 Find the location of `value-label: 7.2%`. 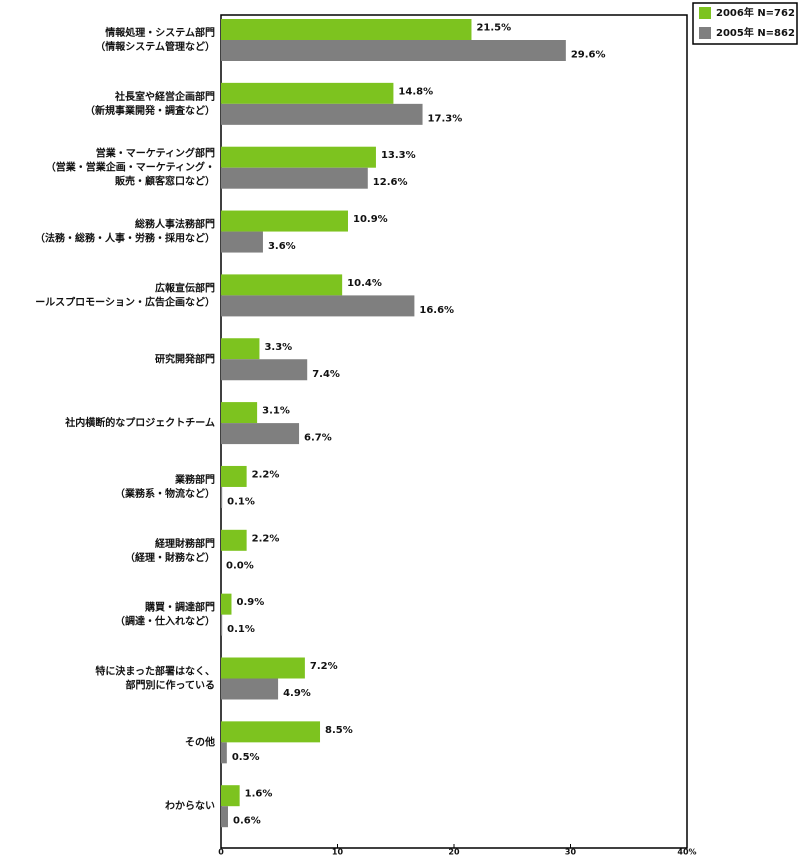

value-label: 7.2% is located at coordinates (324, 666).